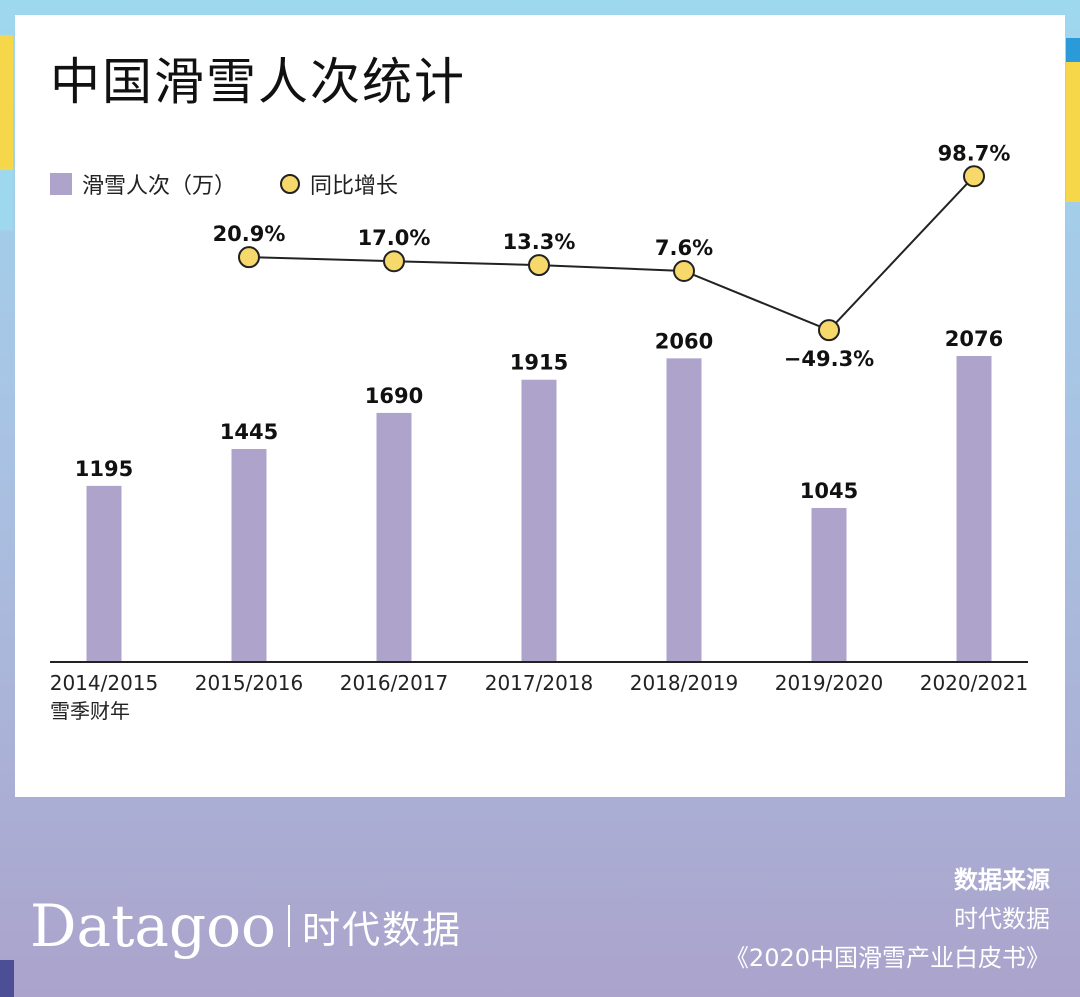  What do you see at coordinates (974, 509) in the screenshot?
I see `bar-2020/2021` at bounding box center [974, 509].